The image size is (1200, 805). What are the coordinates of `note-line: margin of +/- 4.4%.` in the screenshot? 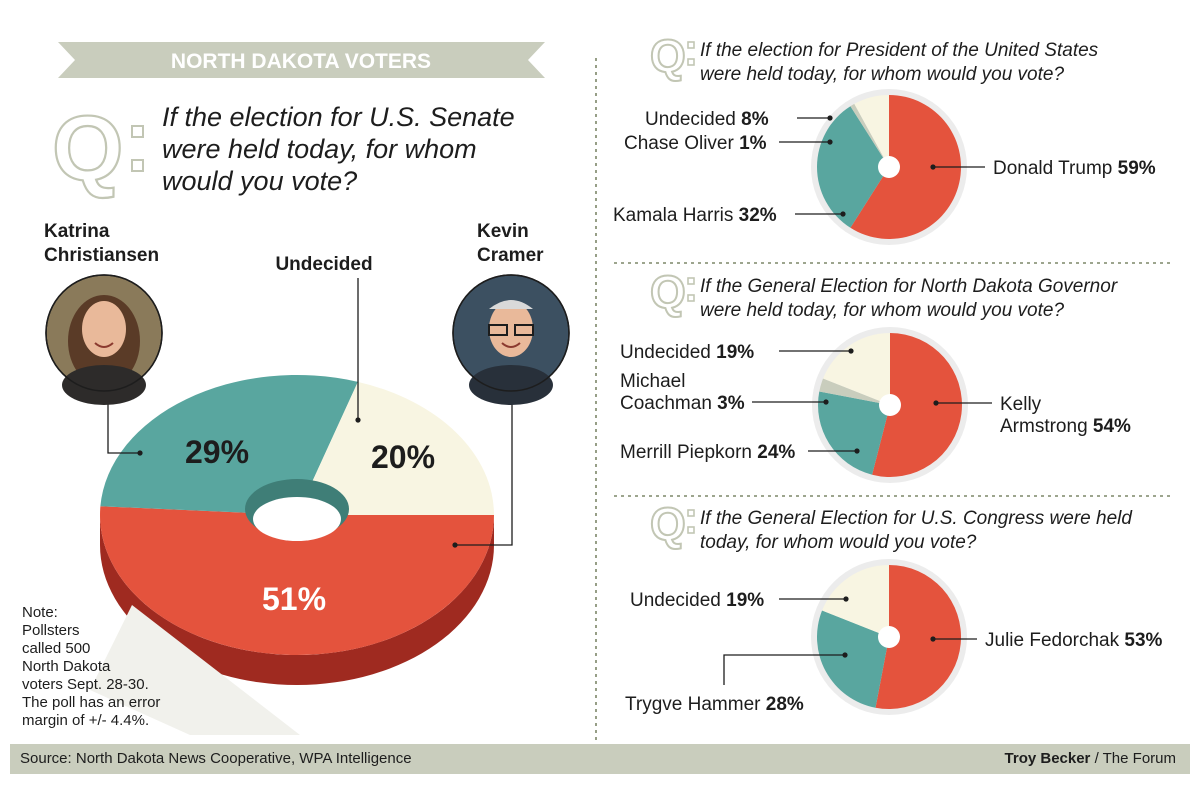 It's located at (86, 720).